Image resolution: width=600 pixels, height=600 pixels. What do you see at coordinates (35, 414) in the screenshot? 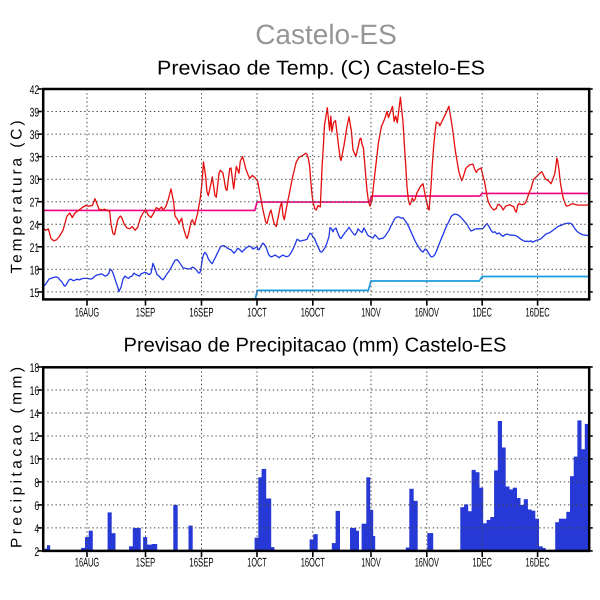
I see `svg-text: 14` at bounding box center [35, 414].